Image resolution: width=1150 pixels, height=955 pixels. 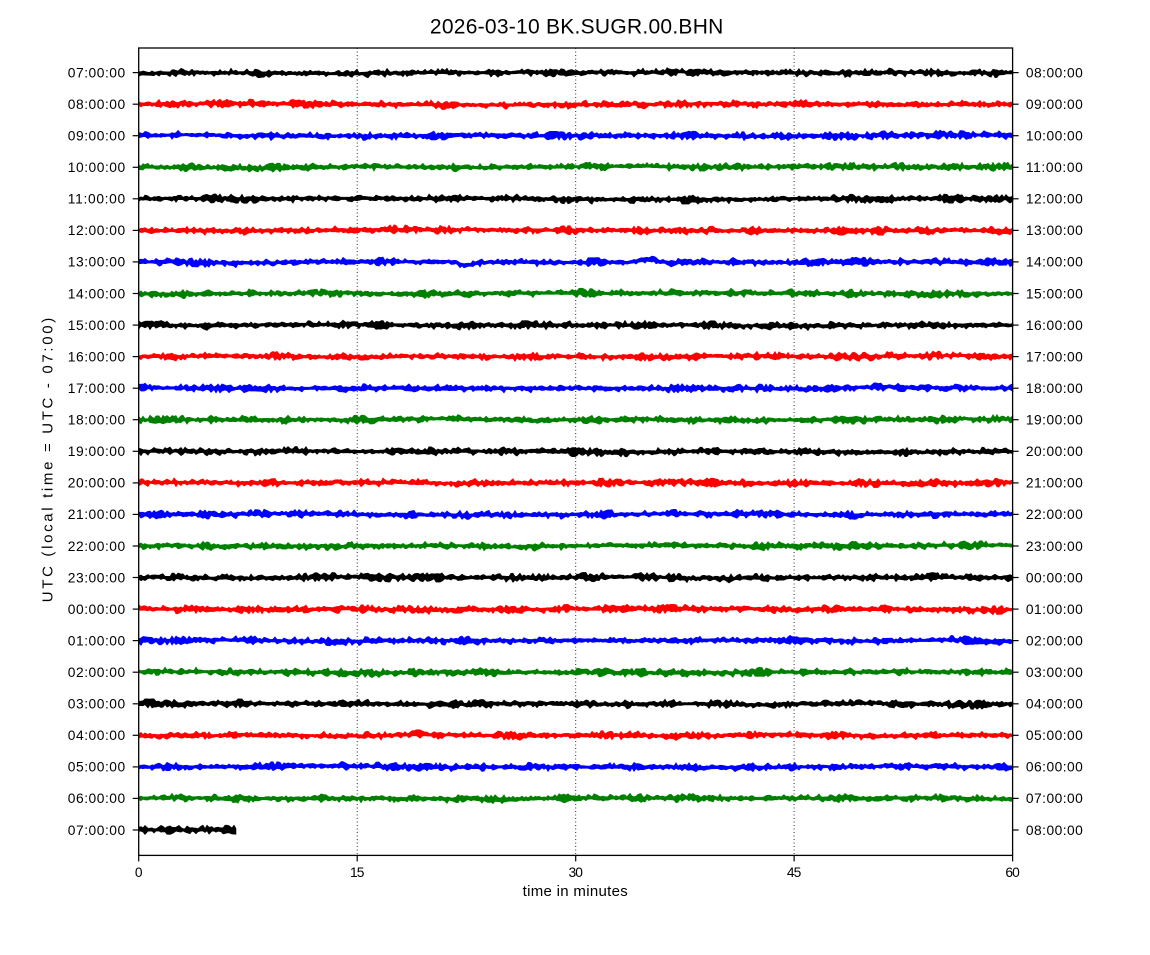 What do you see at coordinates (575, 872) in the screenshot?
I see `svg-text: 30` at bounding box center [575, 872].